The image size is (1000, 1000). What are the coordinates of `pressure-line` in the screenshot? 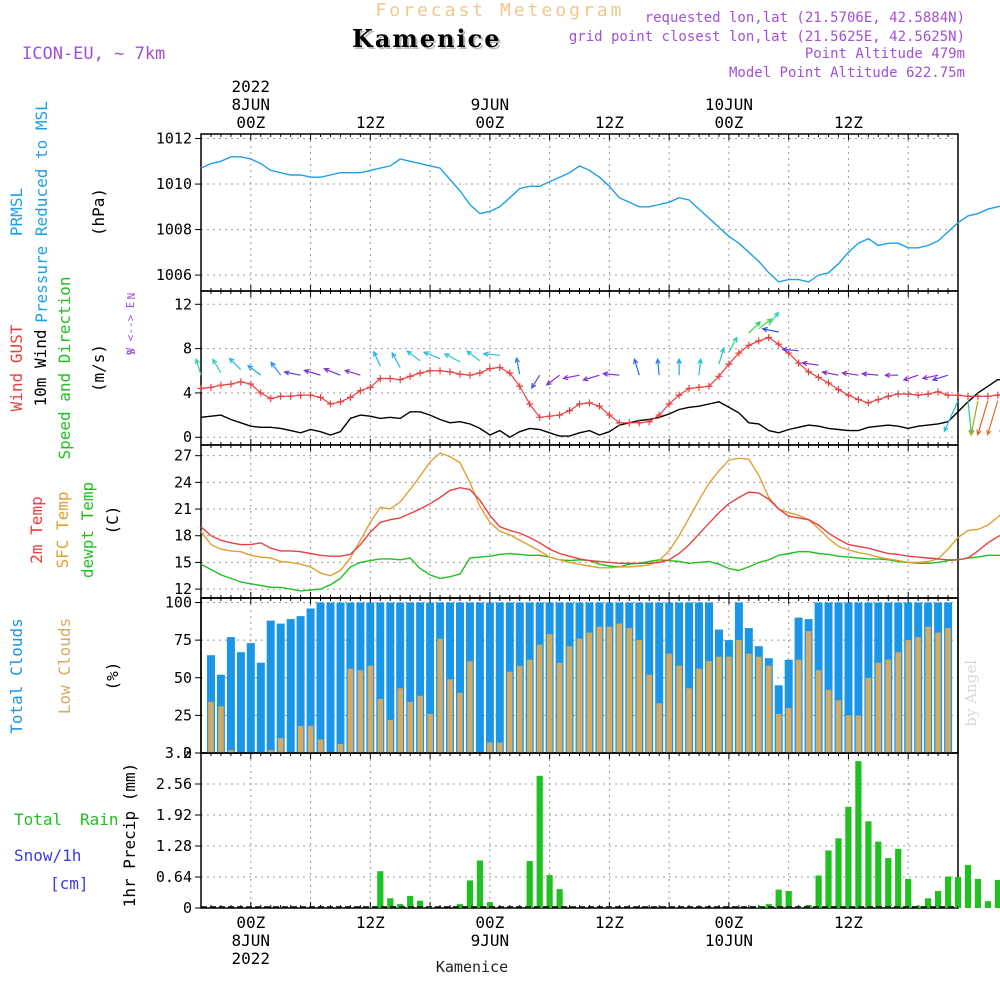 It's located at (600, 219).